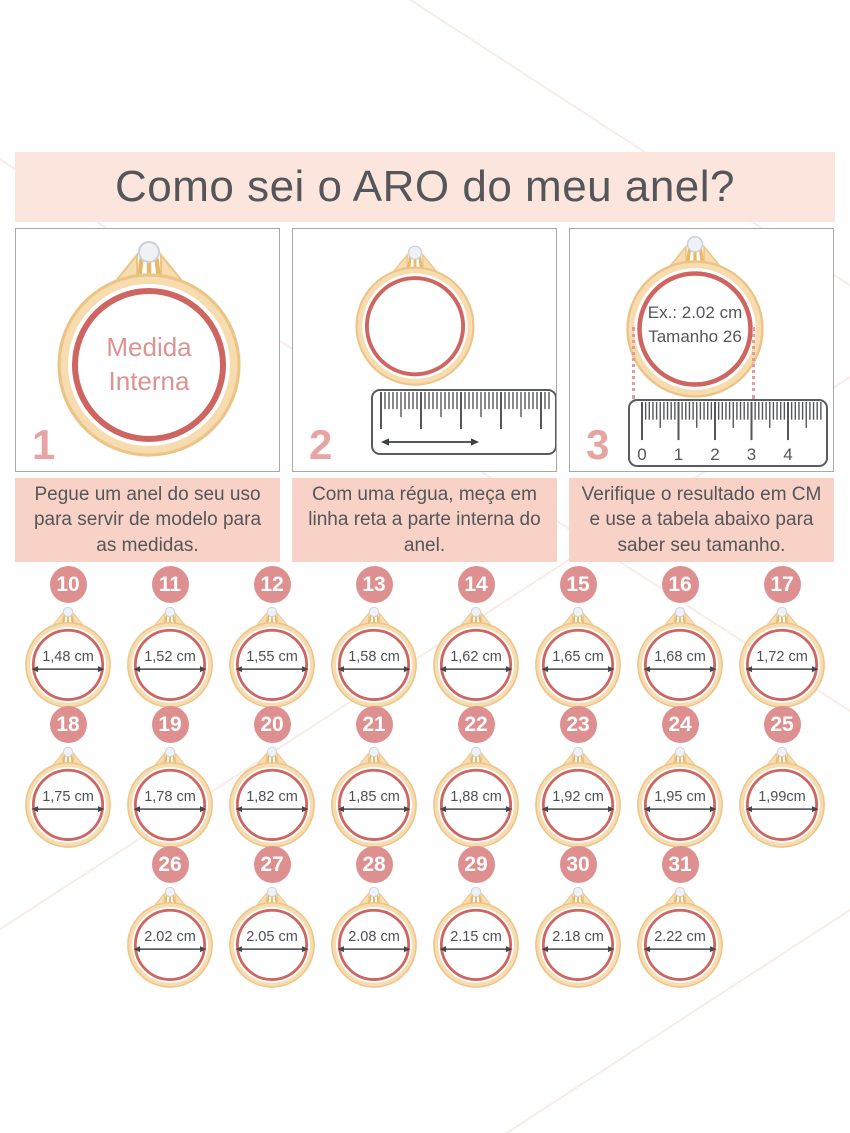 Image resolution: width=850 pixels, height=1133 pixels. Describe the element at coordinates (578, 936) in the screenshot. I see `ring-icon: 2.18 cm` at that location.